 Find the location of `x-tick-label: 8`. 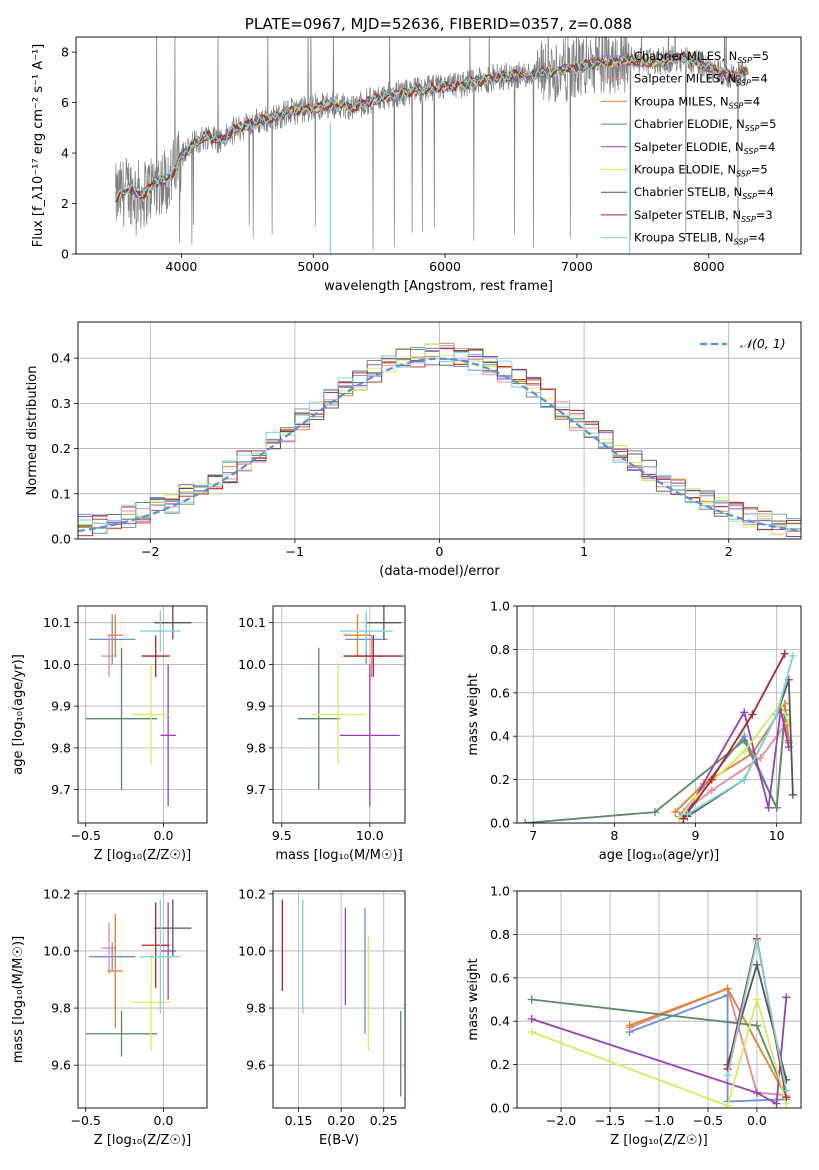

x-tick-label: 8 is located at coordinates (614, 835).